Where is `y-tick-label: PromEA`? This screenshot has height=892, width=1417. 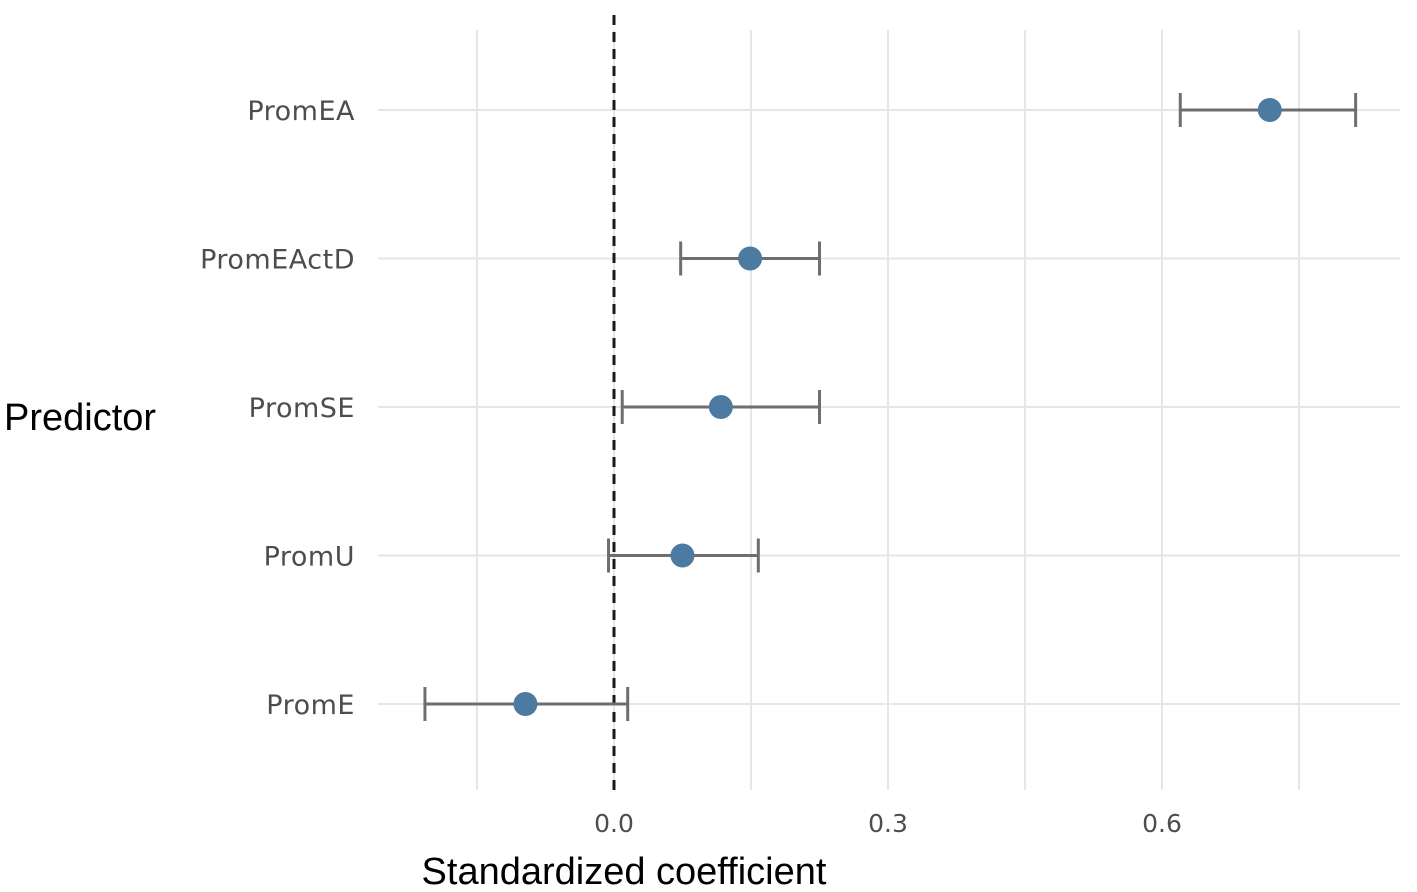
y-tick-label: PromEA is located at coordinates (301, 111).